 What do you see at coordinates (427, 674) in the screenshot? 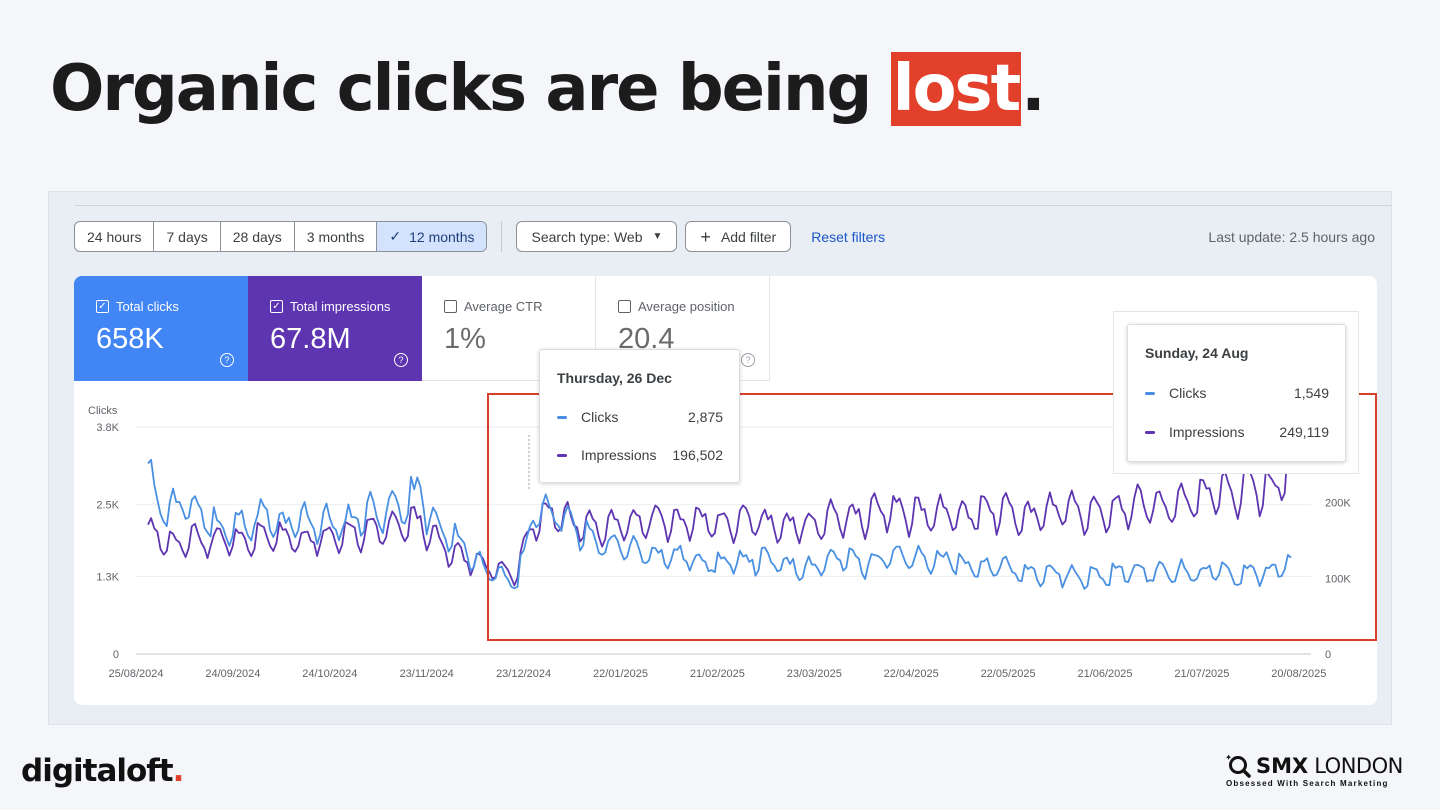
I see `x-tick-label: 23/11/2024` at bounding box center [427, 674].